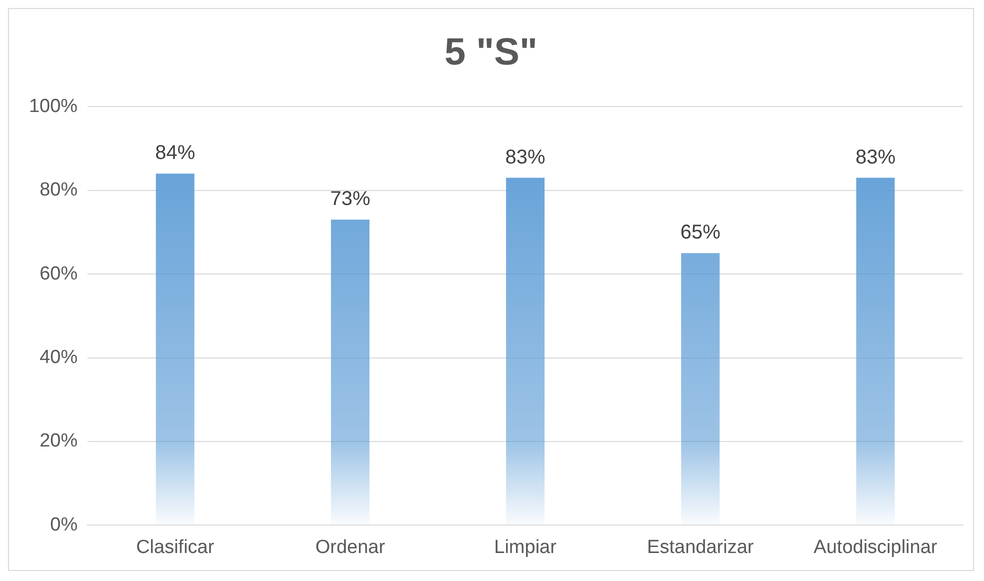 This screenshot has width=984, height=581. I want to click on x-tick-label: Autodisciplinar, so click(876, 547).